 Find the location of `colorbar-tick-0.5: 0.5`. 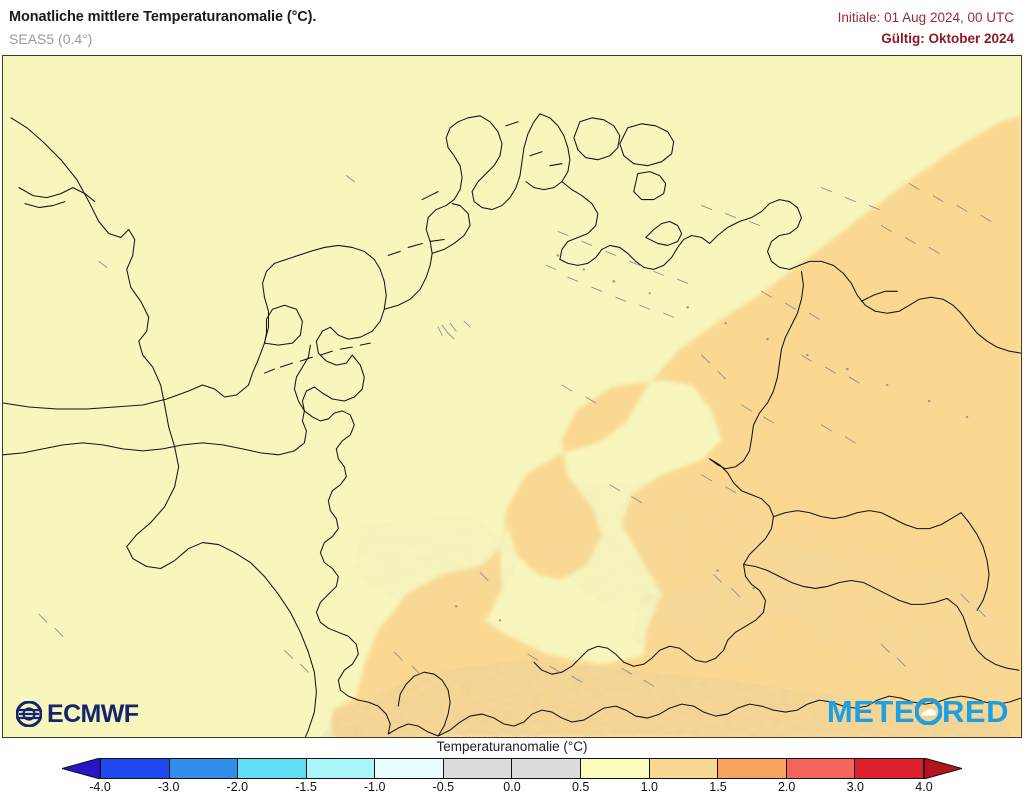

colorbar-tick-0.5: 0.5 is located at coordinates (580, 787).